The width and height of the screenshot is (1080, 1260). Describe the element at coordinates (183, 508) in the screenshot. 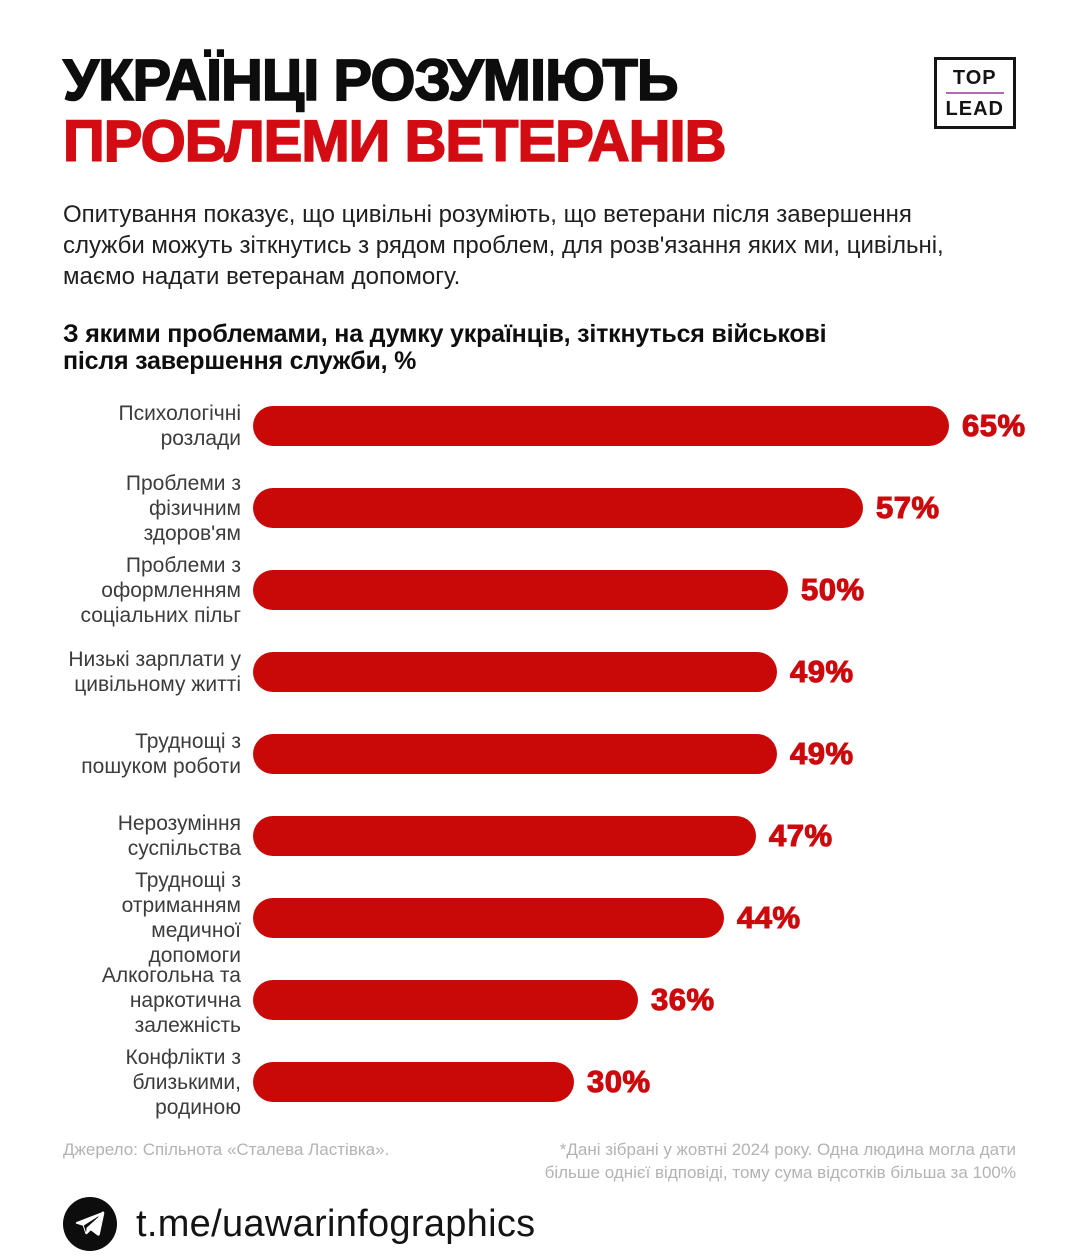

I see `bar-label: Проблеми з фізичним здоров'ям` at that location.